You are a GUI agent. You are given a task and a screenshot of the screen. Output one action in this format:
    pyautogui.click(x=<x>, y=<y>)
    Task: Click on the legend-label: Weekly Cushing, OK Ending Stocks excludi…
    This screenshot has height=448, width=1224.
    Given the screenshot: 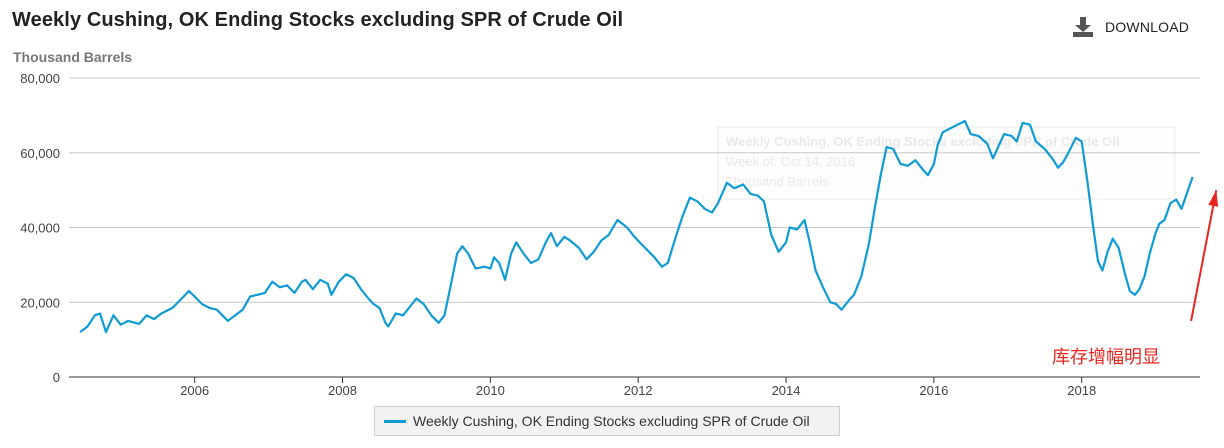 What is the action you would take?
    pyautogui.click(x=611, y=421)
    